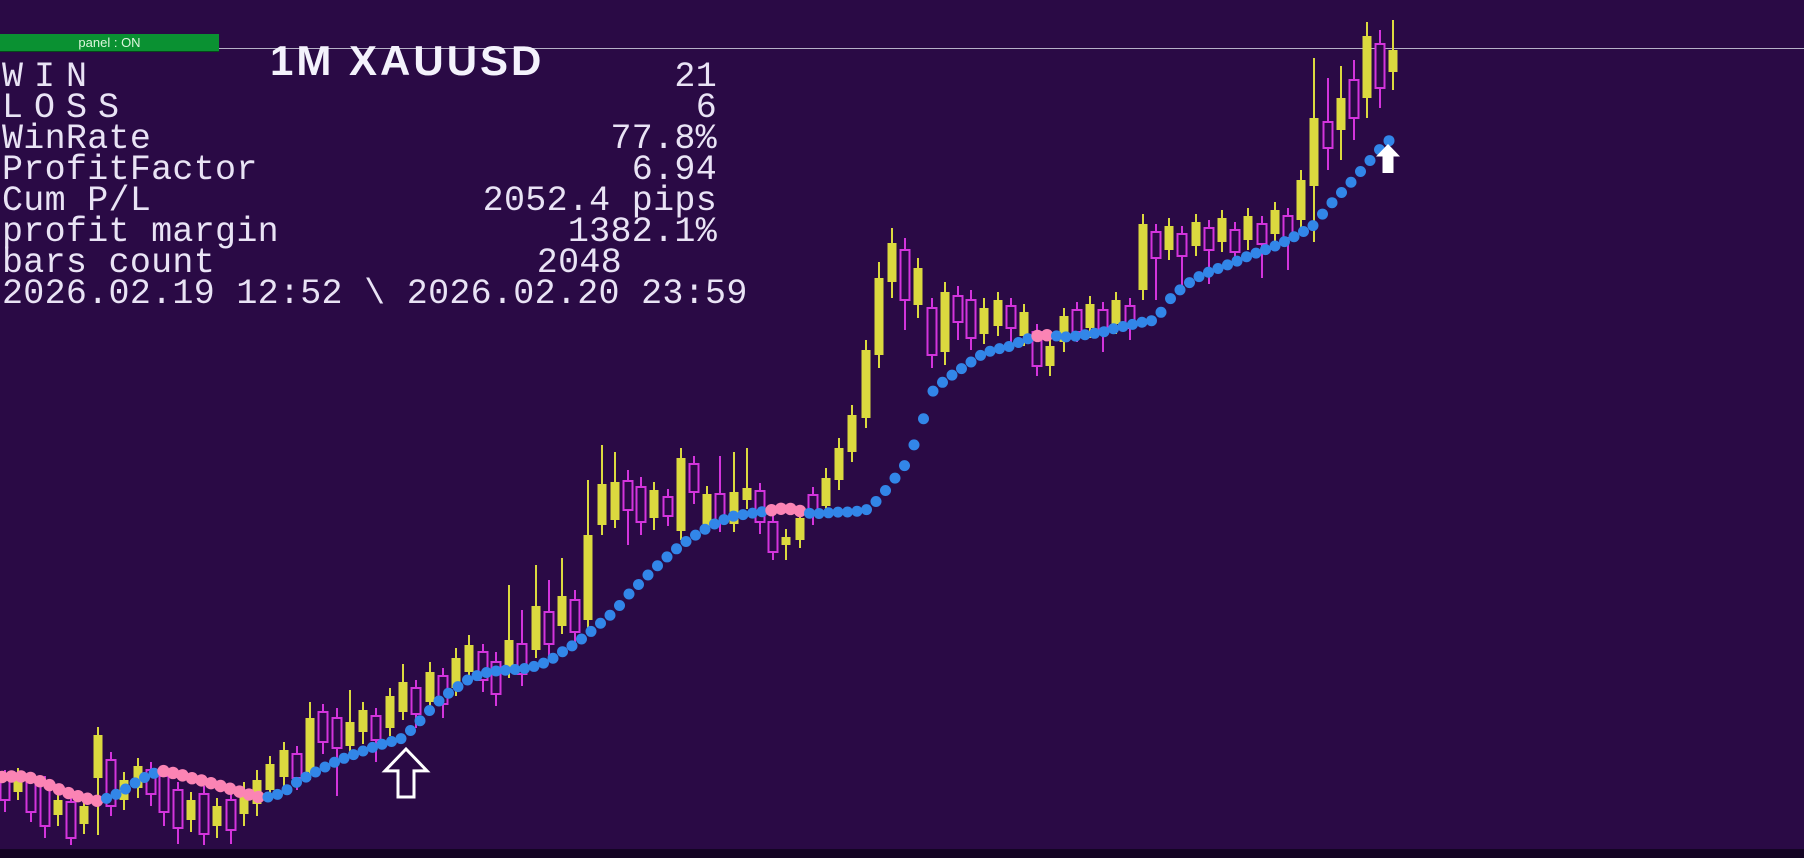 Image resolution: width=1804 pixels, height=858 pixels. I want to click on stat-row-profitfactor: ProfitFactor 6.94, so click(359, 170).